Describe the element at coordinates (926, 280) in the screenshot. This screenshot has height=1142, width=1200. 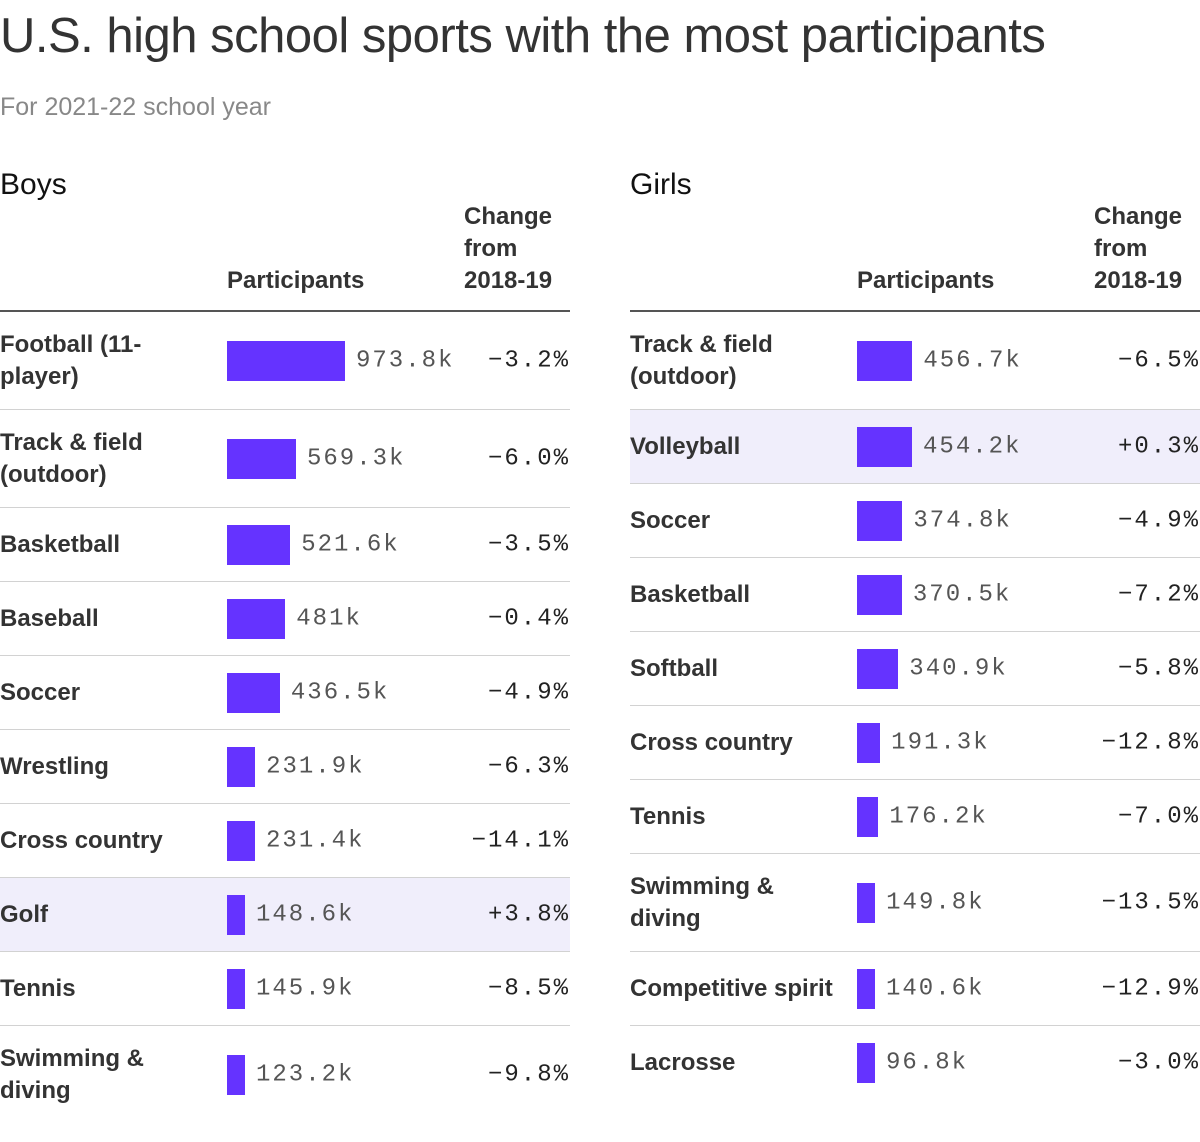
I see `girls-participants-header: Participants` at that location.